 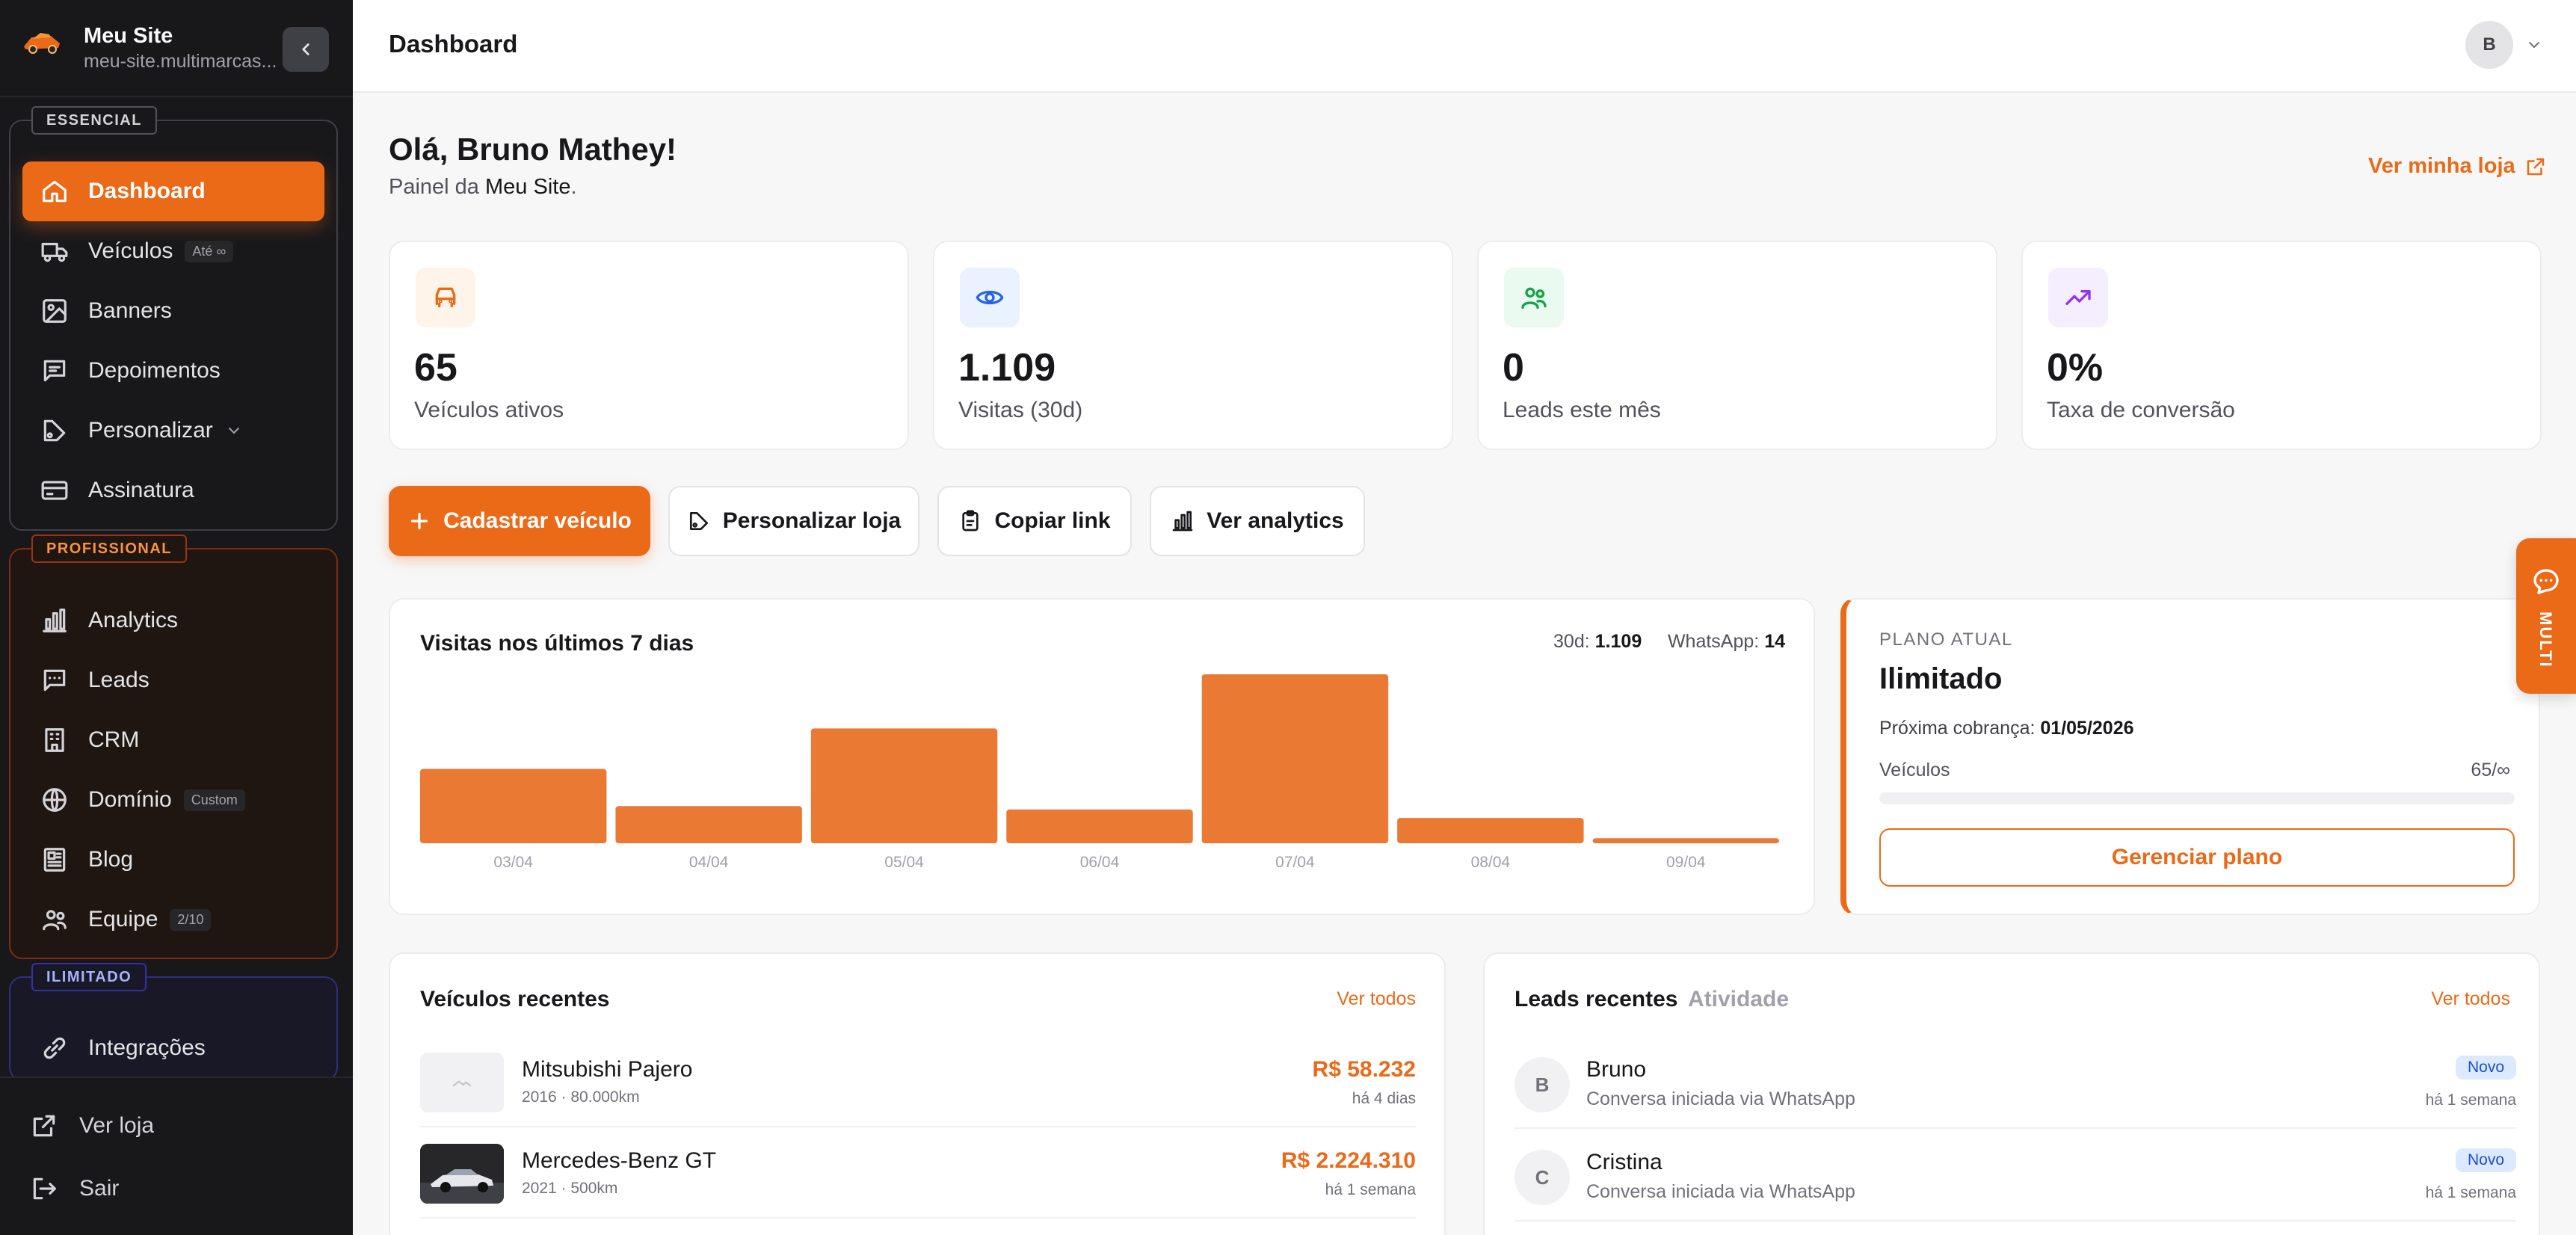 I want to click on page-title: Dashboard, so click(x=453, y=44).